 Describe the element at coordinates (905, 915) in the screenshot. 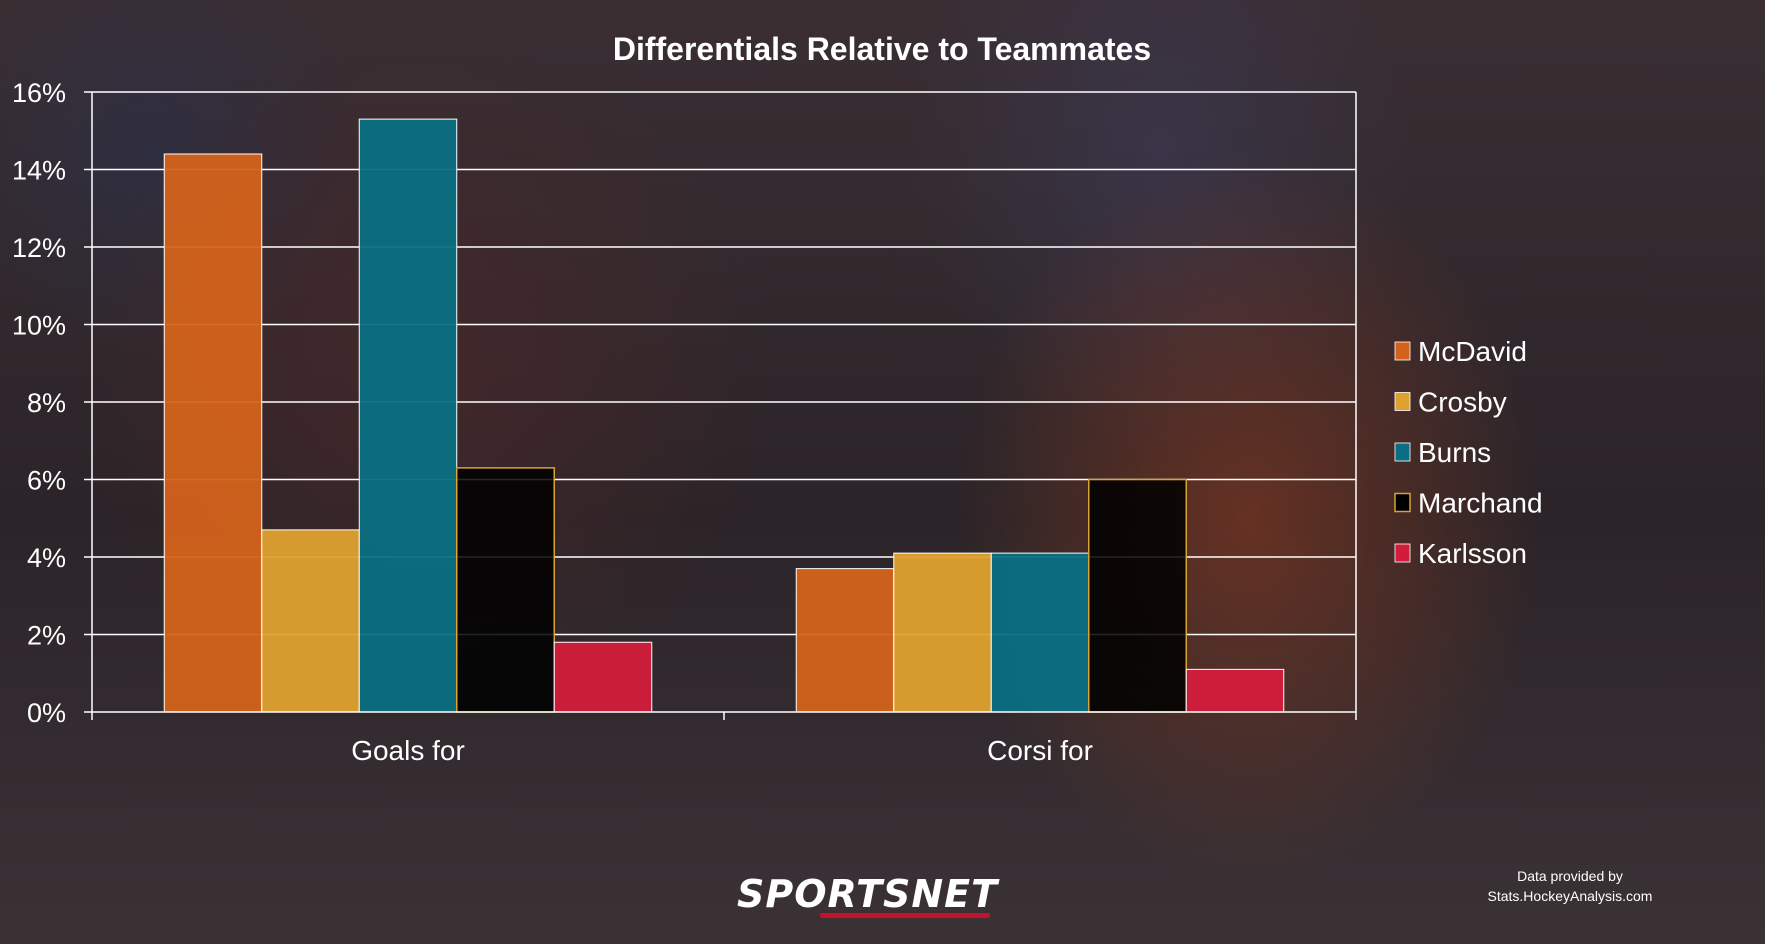

I see `logo-underline` at that location.